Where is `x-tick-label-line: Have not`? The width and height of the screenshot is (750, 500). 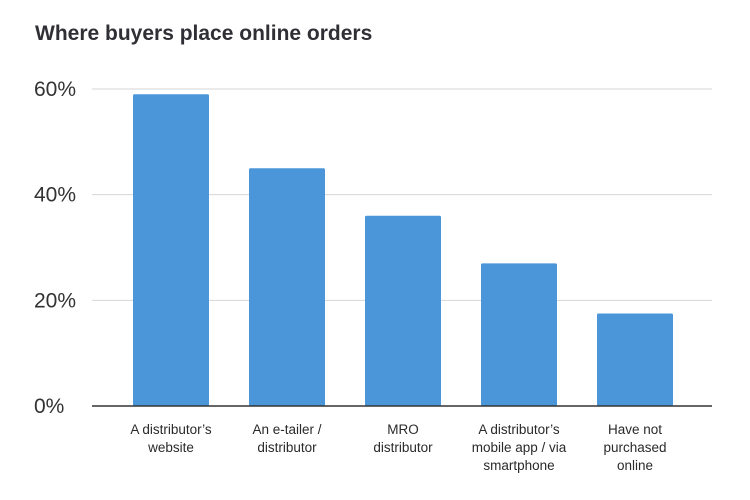 x-tick-label-line: Have not is located at coordinates (635, 429).